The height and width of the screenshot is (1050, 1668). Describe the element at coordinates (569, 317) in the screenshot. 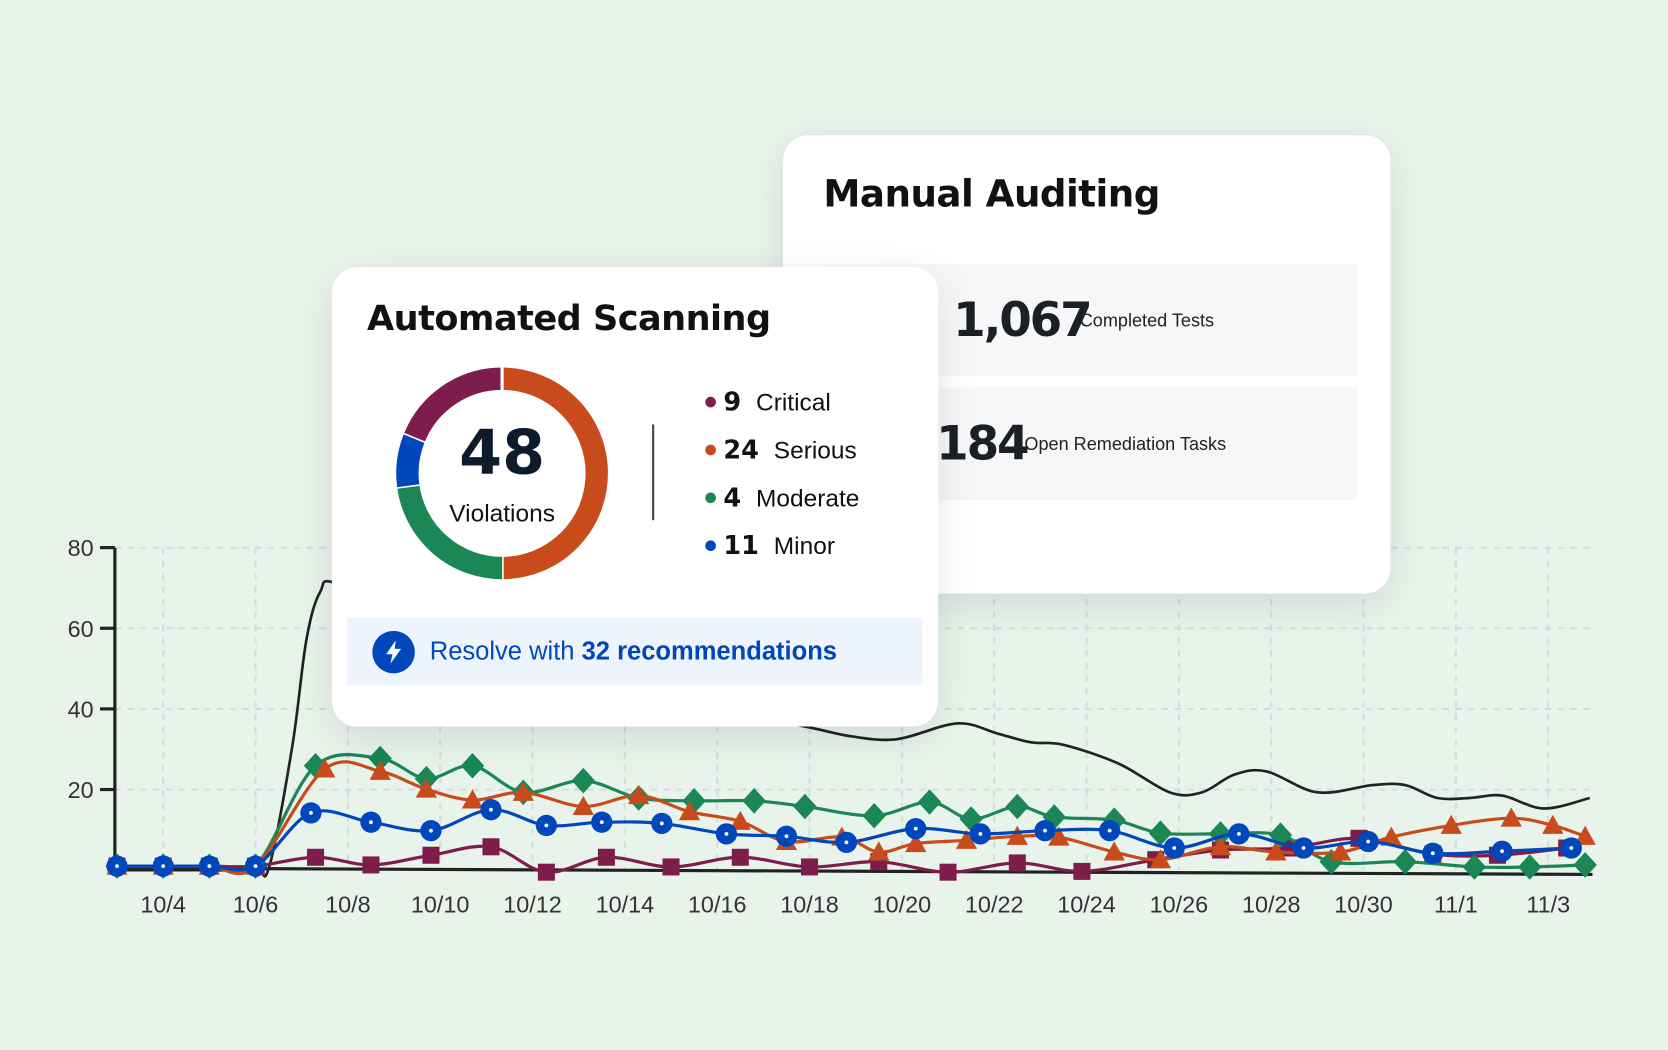

I see `card-title: Automated Scanning` at that location.